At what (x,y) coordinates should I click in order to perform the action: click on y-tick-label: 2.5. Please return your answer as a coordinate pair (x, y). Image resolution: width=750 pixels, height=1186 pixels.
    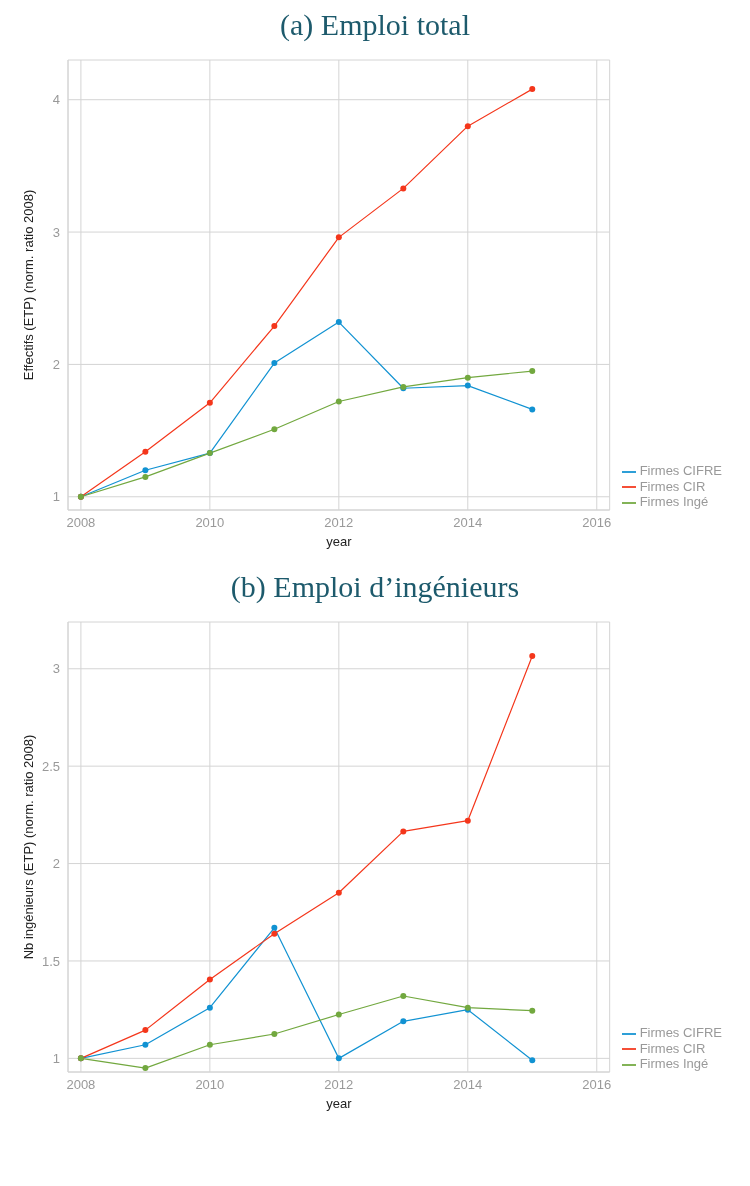
    Looking at the image, I should click on (50, 766).